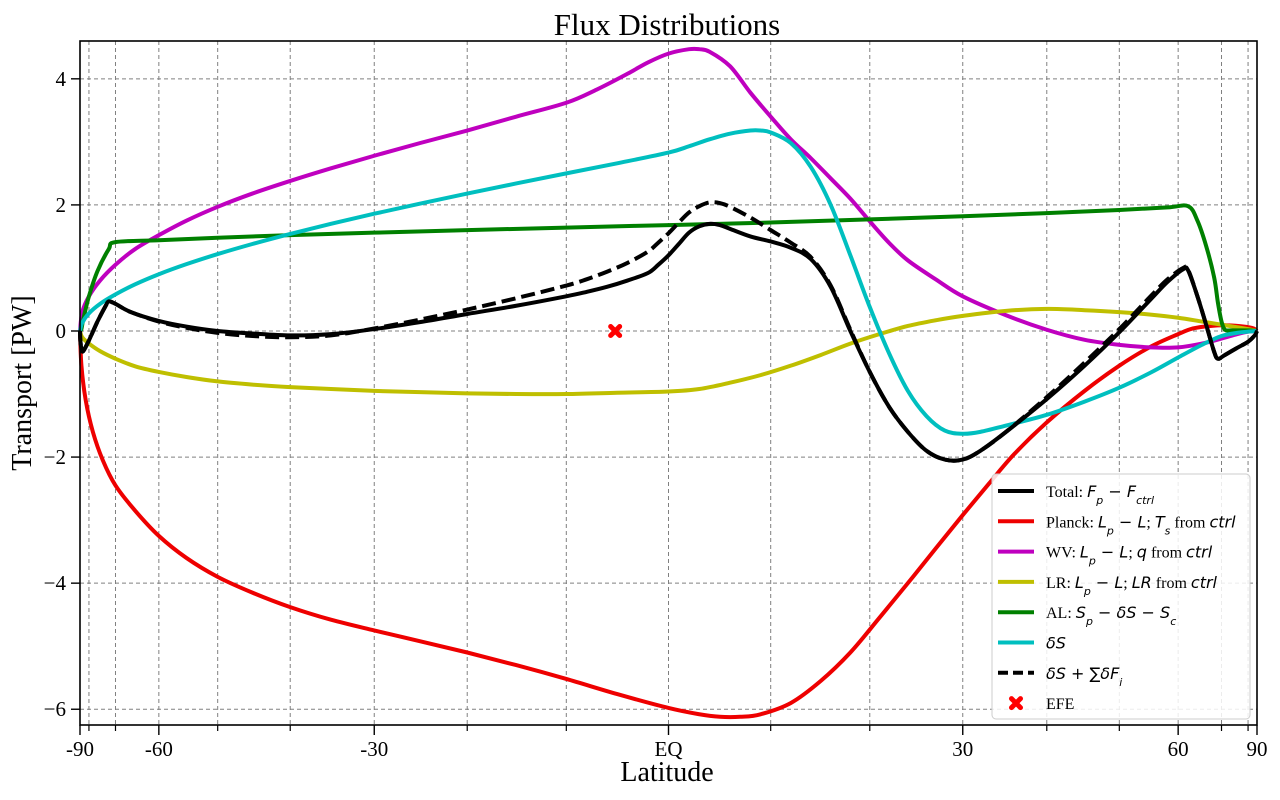 The height and width of the screenshot is (800, 1280). Describe the element at coordinates (1178, 749) in the screenshot. I see `x-tick-label: 60` at that location.